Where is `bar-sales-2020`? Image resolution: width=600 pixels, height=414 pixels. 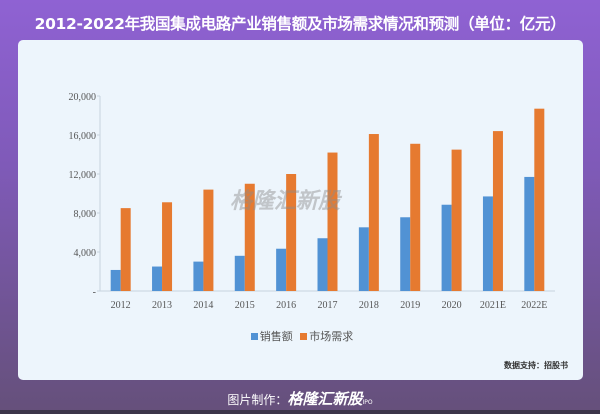
bar-sales-2020 is located at coordinates (446, 247).